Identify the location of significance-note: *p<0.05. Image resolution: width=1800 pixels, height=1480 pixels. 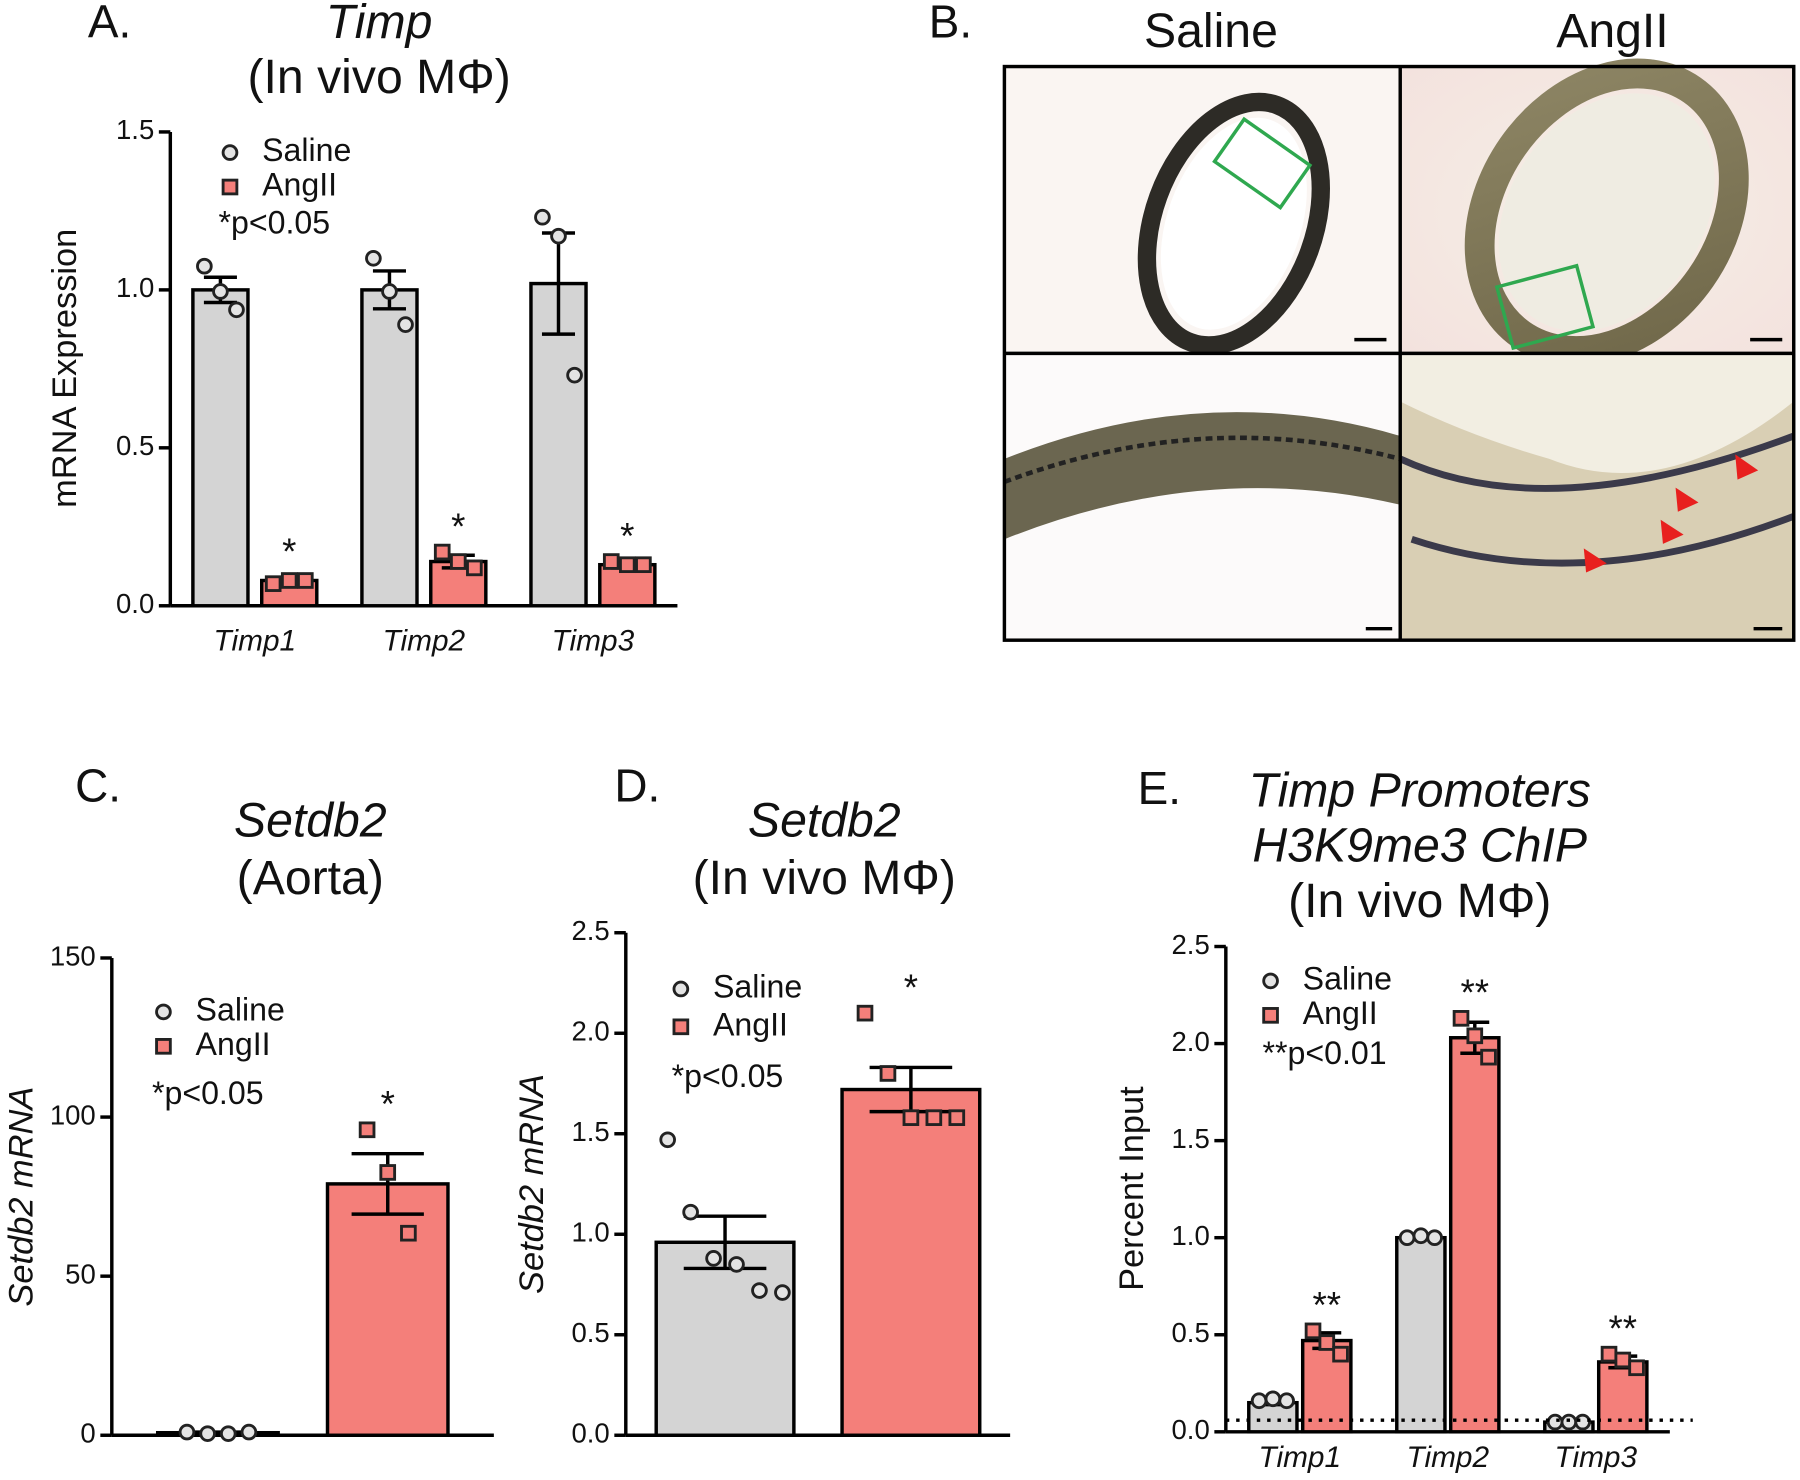
(208, 1093).